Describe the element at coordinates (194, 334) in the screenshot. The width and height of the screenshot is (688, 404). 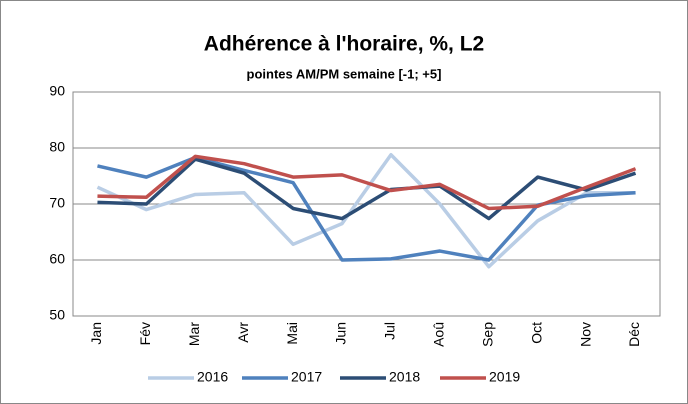
I see `x-tick-label: Mar` at that location.